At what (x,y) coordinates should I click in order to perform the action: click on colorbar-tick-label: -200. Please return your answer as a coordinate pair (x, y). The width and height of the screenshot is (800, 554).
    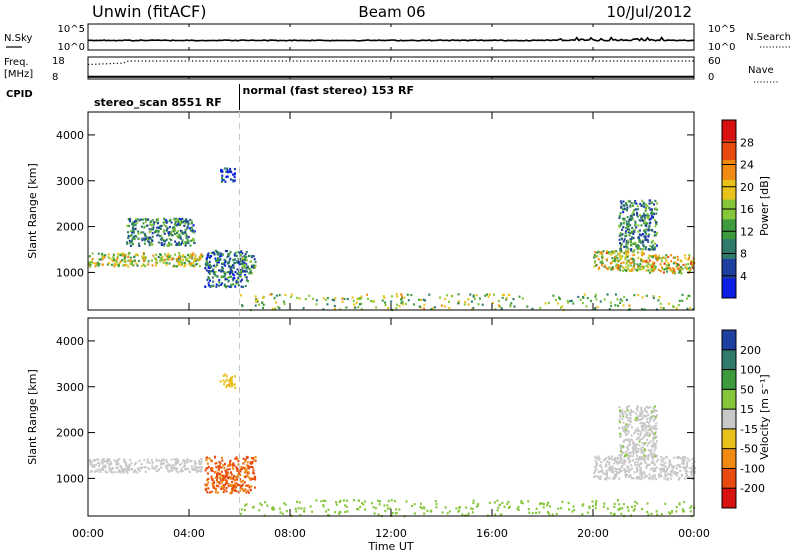
    Looking at the image, I should click on (752, 488).